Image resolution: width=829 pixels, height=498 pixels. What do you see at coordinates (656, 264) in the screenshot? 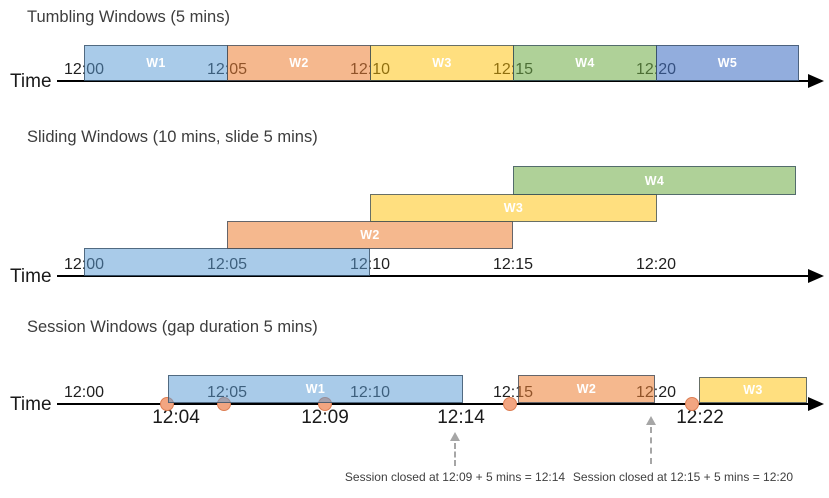
I see `tick-label: 12:20` at bounding box center [656, 264].